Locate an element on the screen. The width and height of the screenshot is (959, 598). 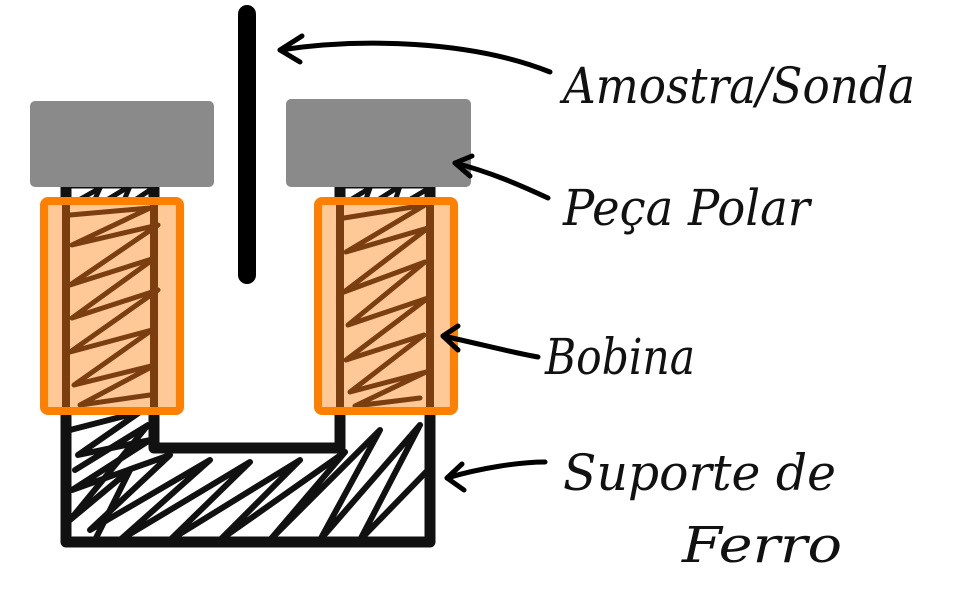
pole-piece-left is located at coordinates (122, 144).